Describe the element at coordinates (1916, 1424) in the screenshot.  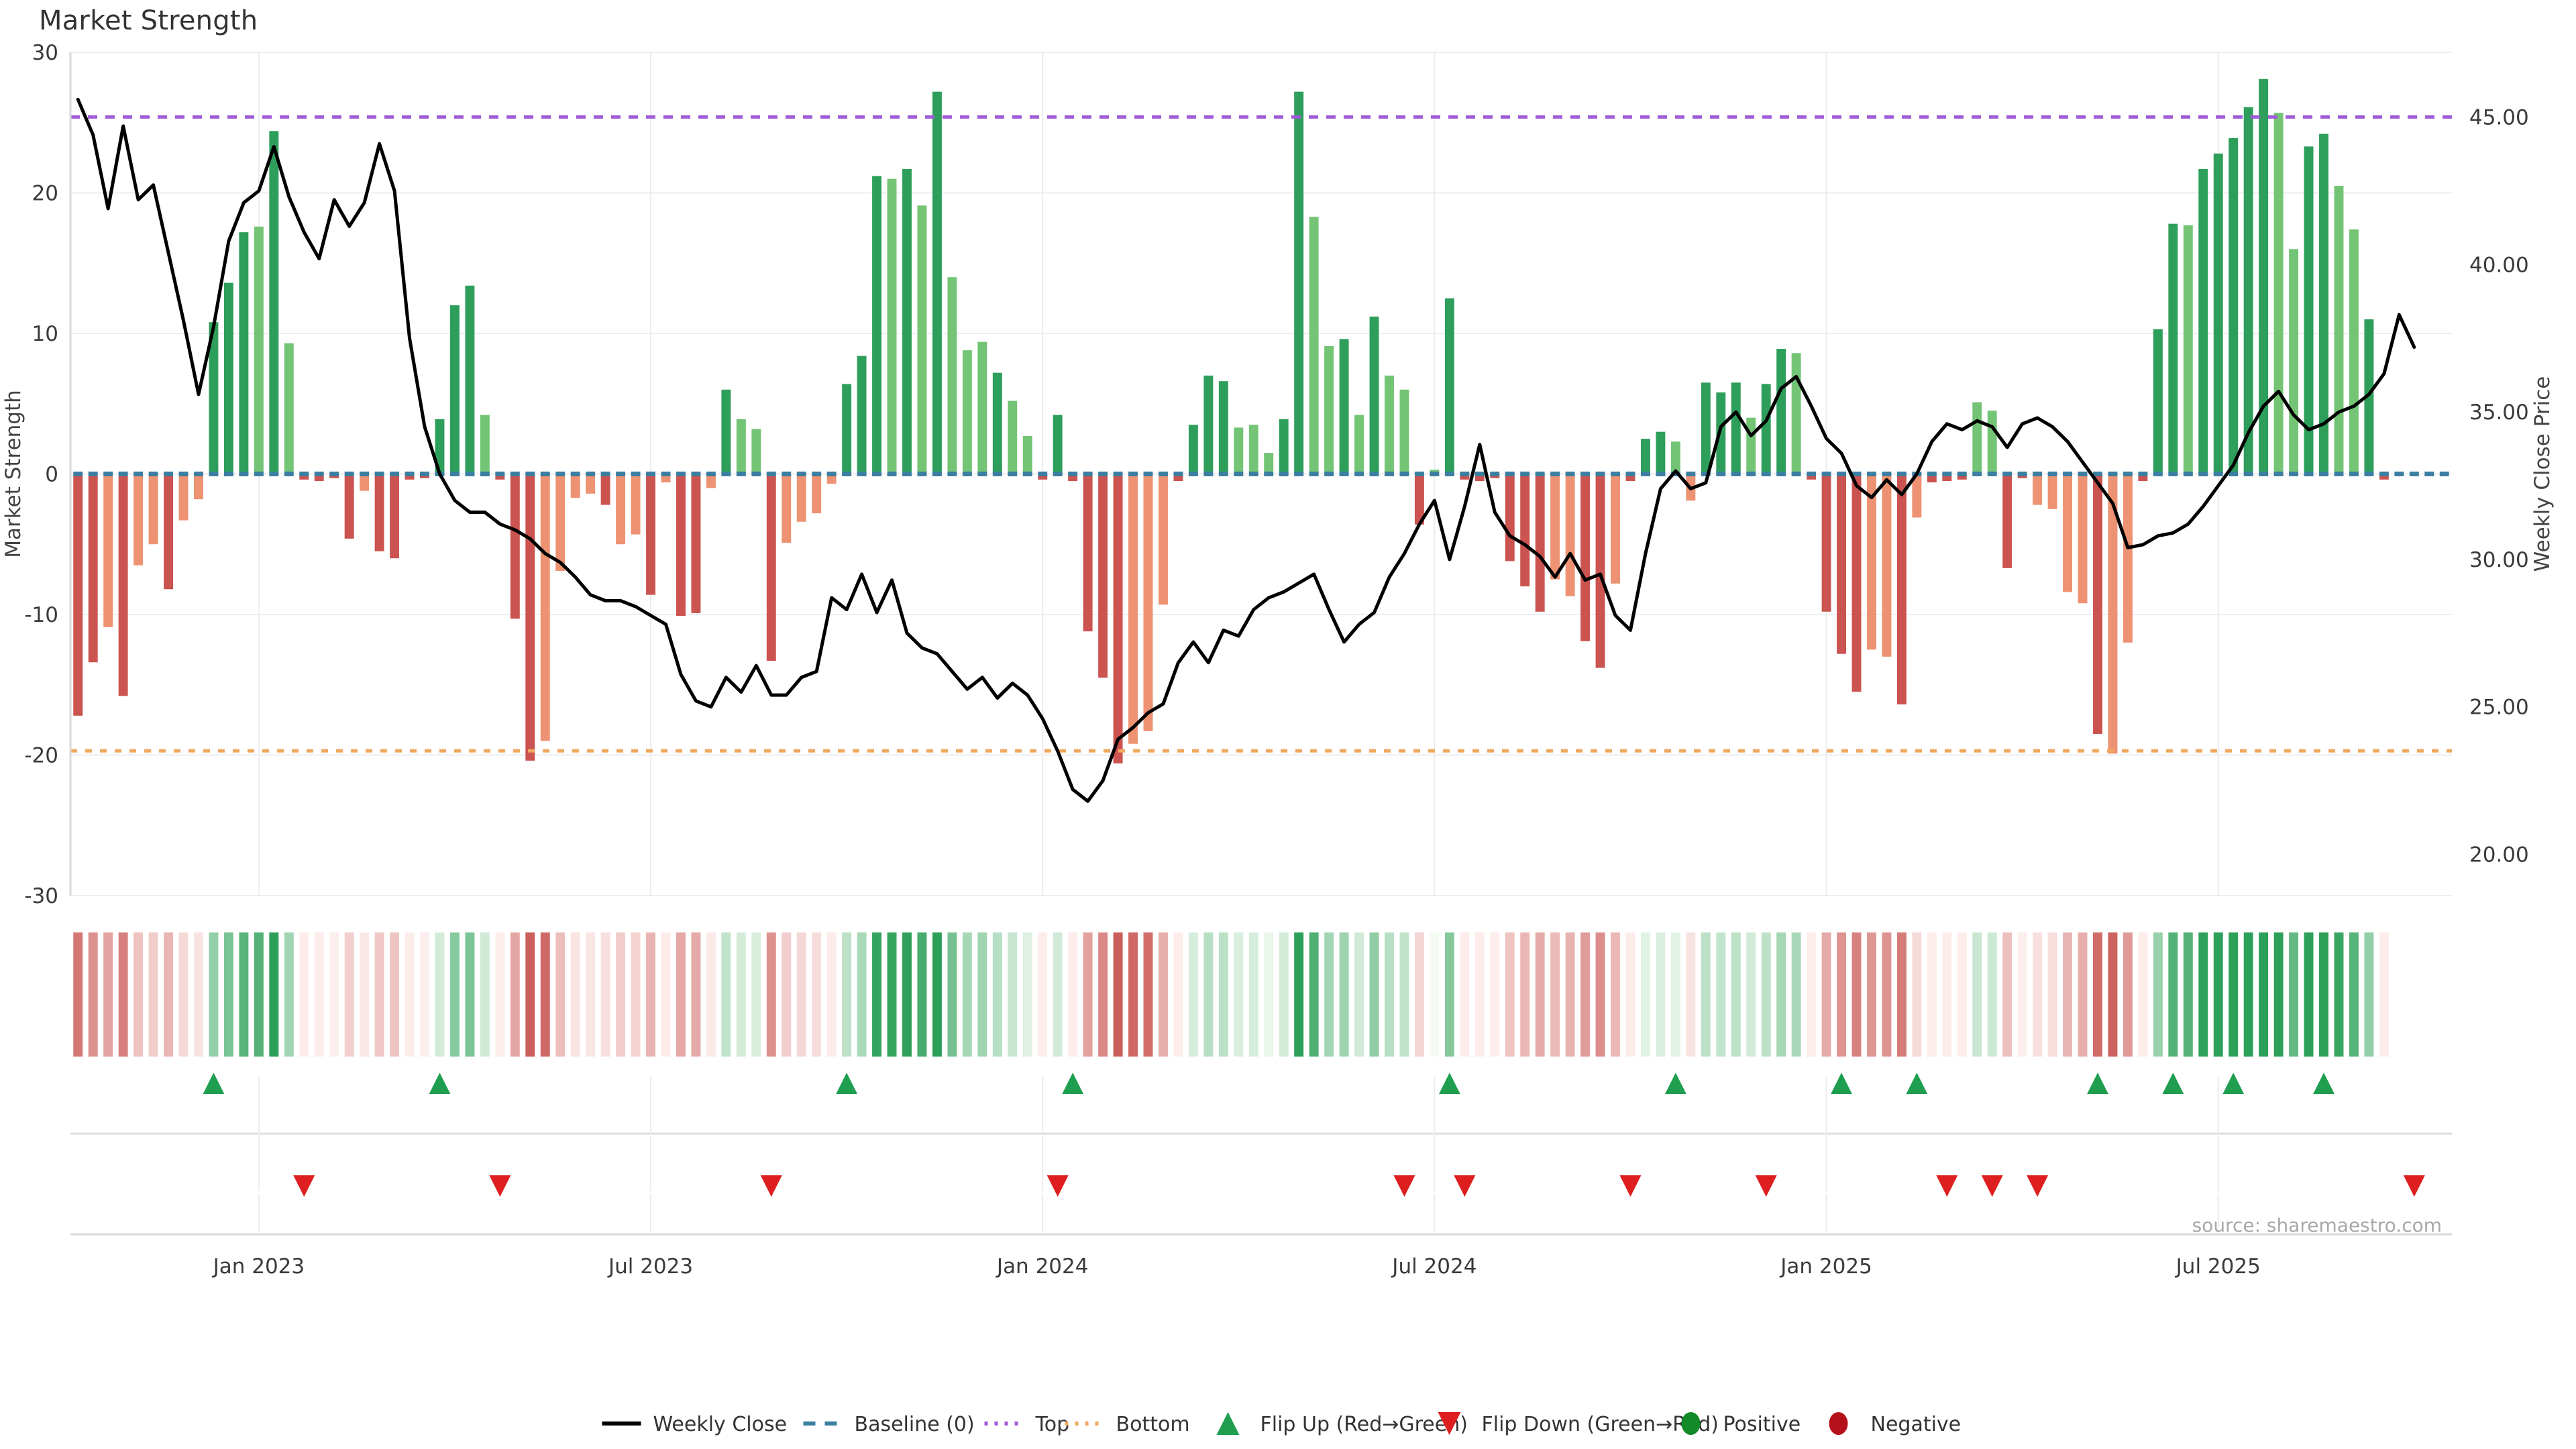
I see `legend-label-negative: Negative` at that location.